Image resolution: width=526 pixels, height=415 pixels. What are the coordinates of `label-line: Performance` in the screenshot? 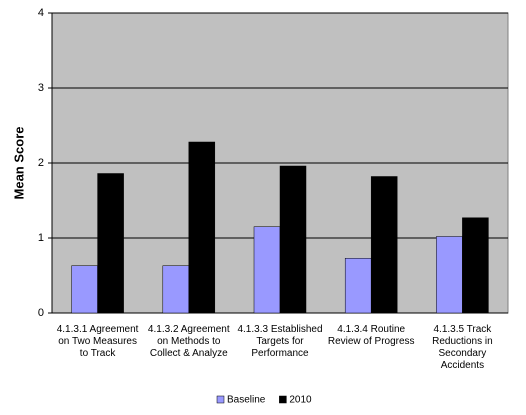 It's located at (280, 353).